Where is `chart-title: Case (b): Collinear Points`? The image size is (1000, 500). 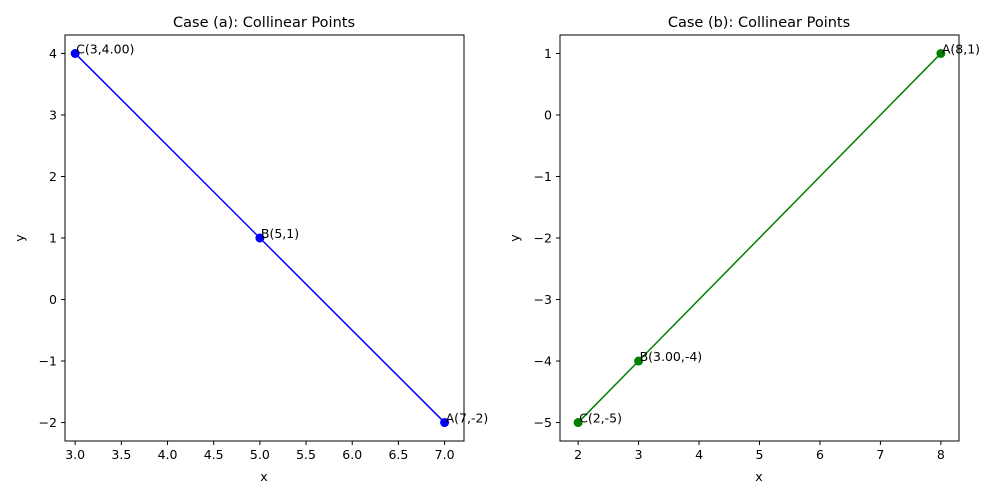
chart-title: Case (b): Collinear Points is located at coordinates (759, 23).